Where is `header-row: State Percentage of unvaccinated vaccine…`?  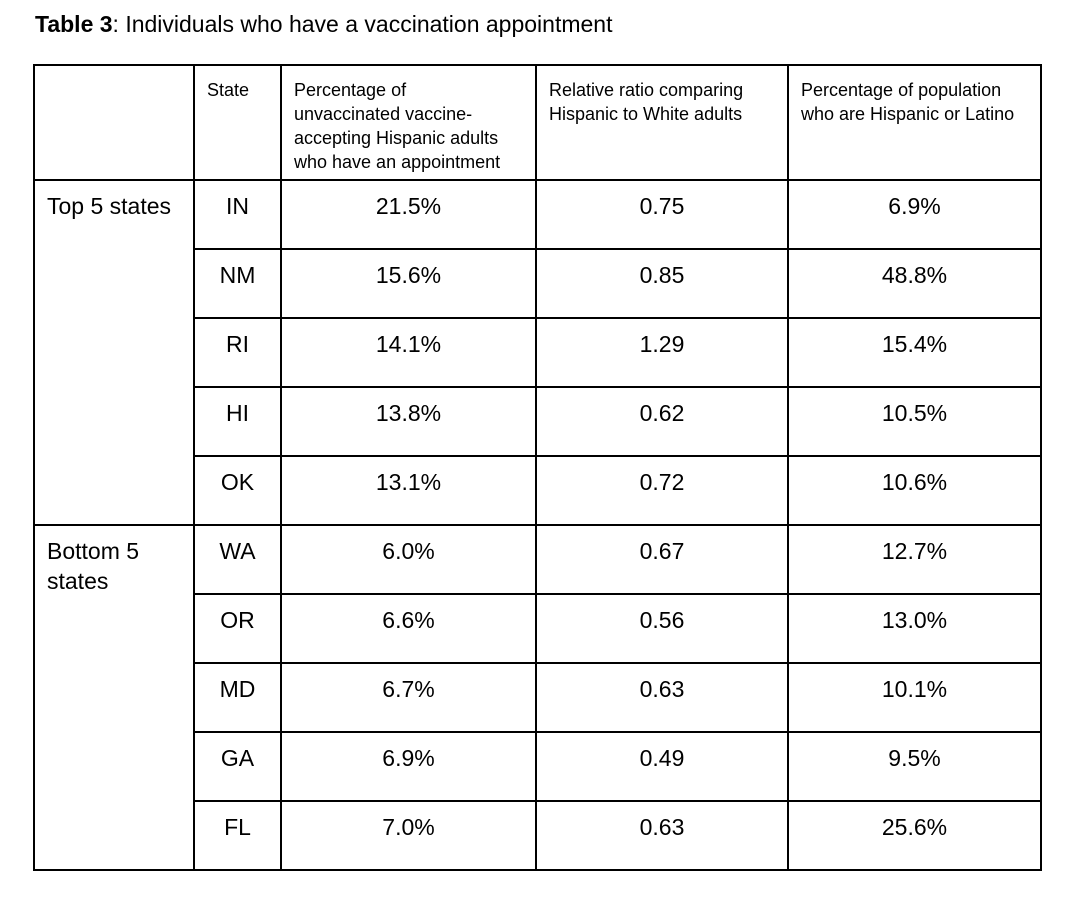
header-row: State Percentage of unvaccinated vaccine… is located at coordinates (537, 122).